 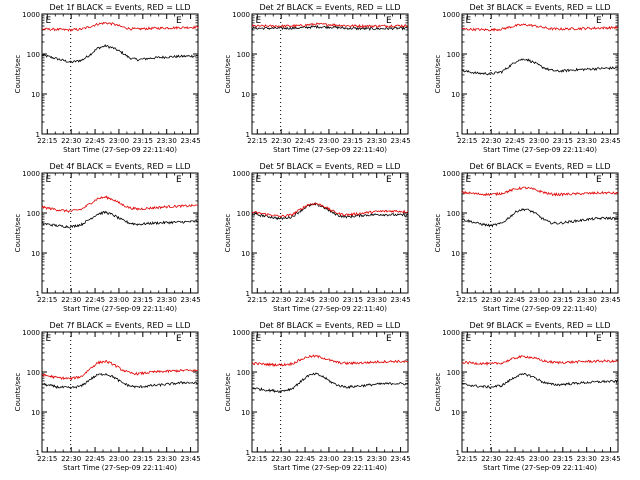 I want to click on subplot-title: Det 7f BLACK = Events, RED = LLD, so click(x=119, y=325).